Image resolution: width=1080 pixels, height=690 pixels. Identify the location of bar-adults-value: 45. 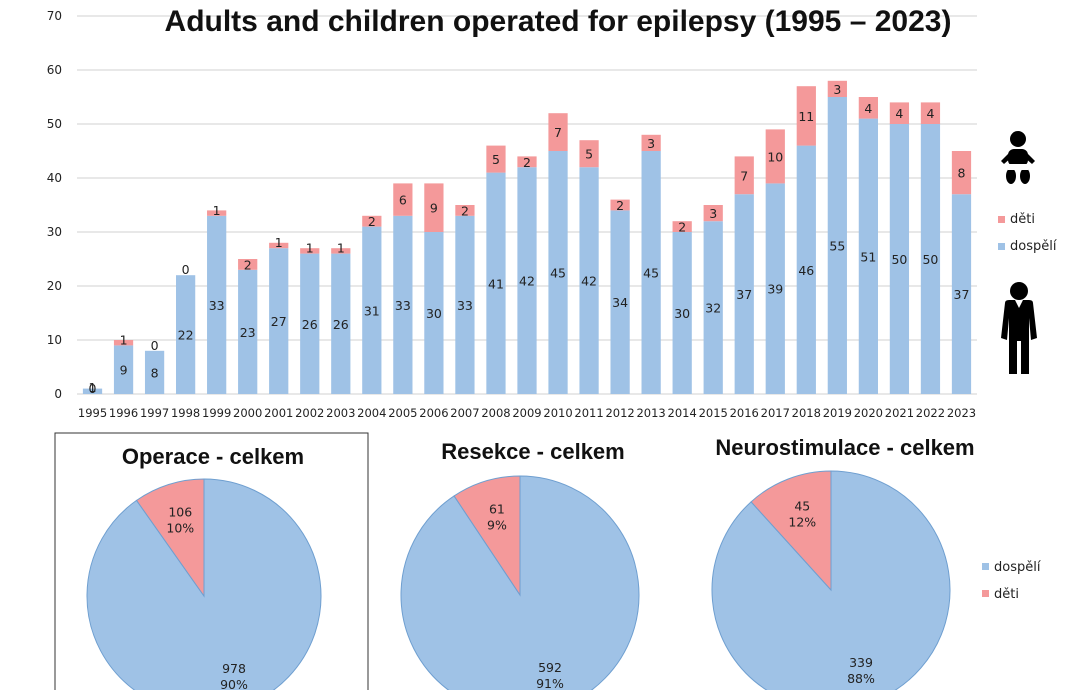
(651, 273).